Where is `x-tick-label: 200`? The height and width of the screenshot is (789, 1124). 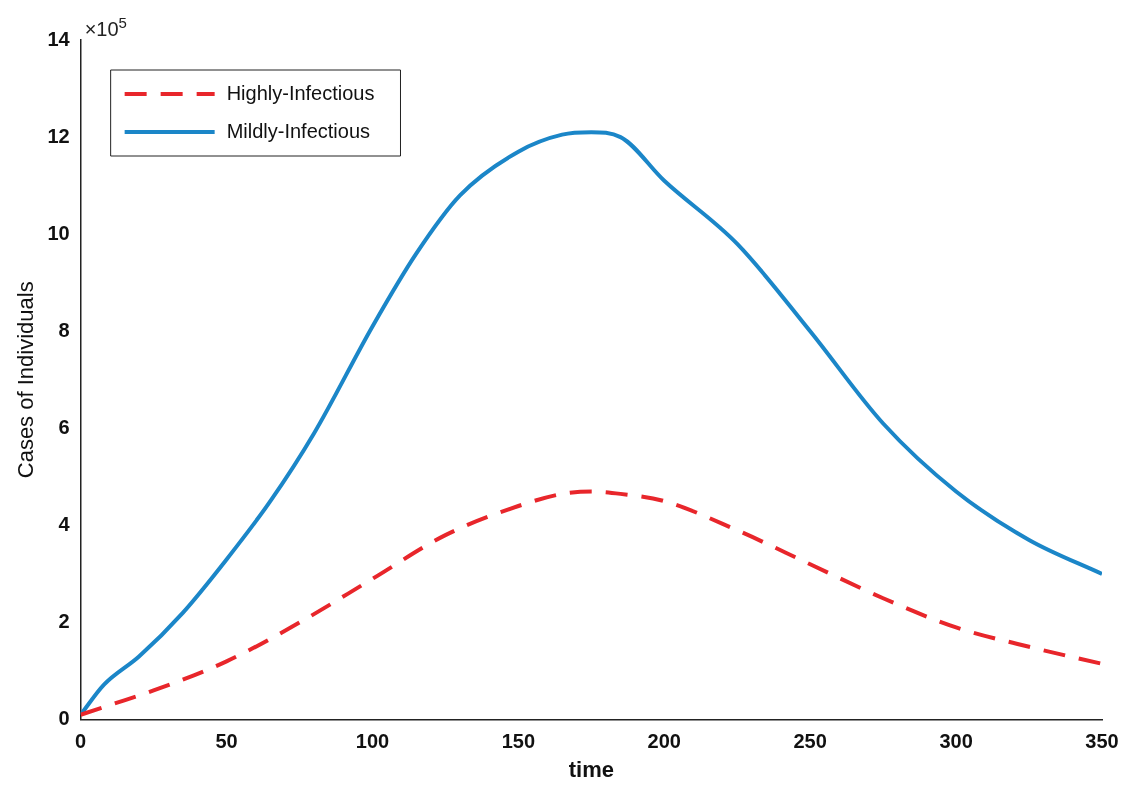
x-tick-label: 200 is located at coordinates (664, 741).